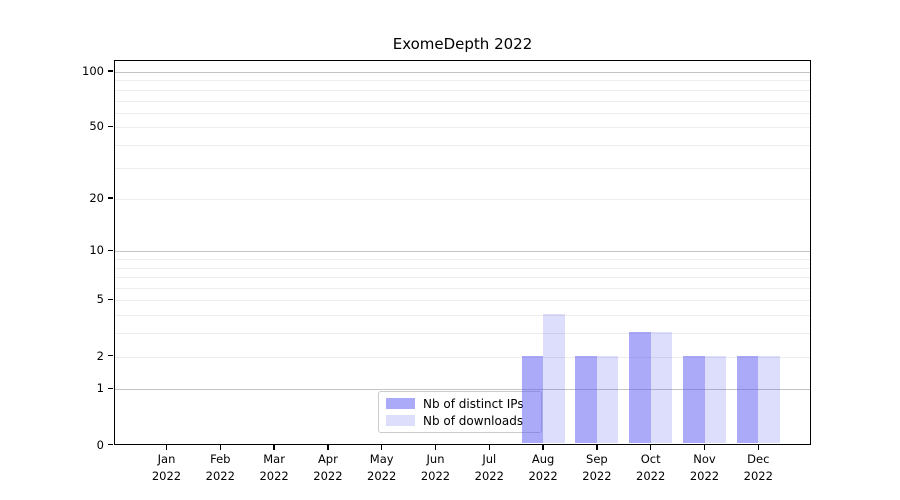 The image size is (900, 500). What do you see at coordinates (489, 467) in the screenshot?
I see `x-tick-label: Jul 2022` at bounding box center [489, 467].